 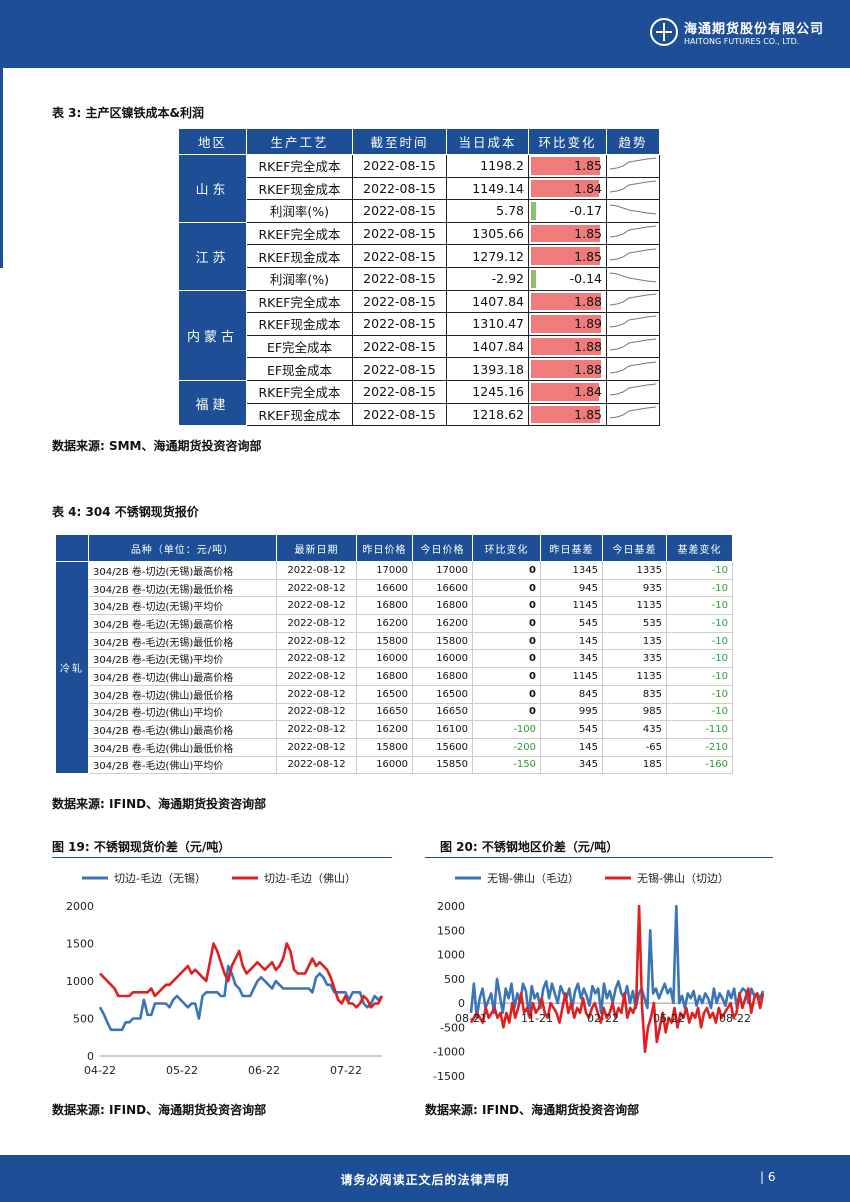 I want to click on price-cell: 16600, so click(x=384, y=588).